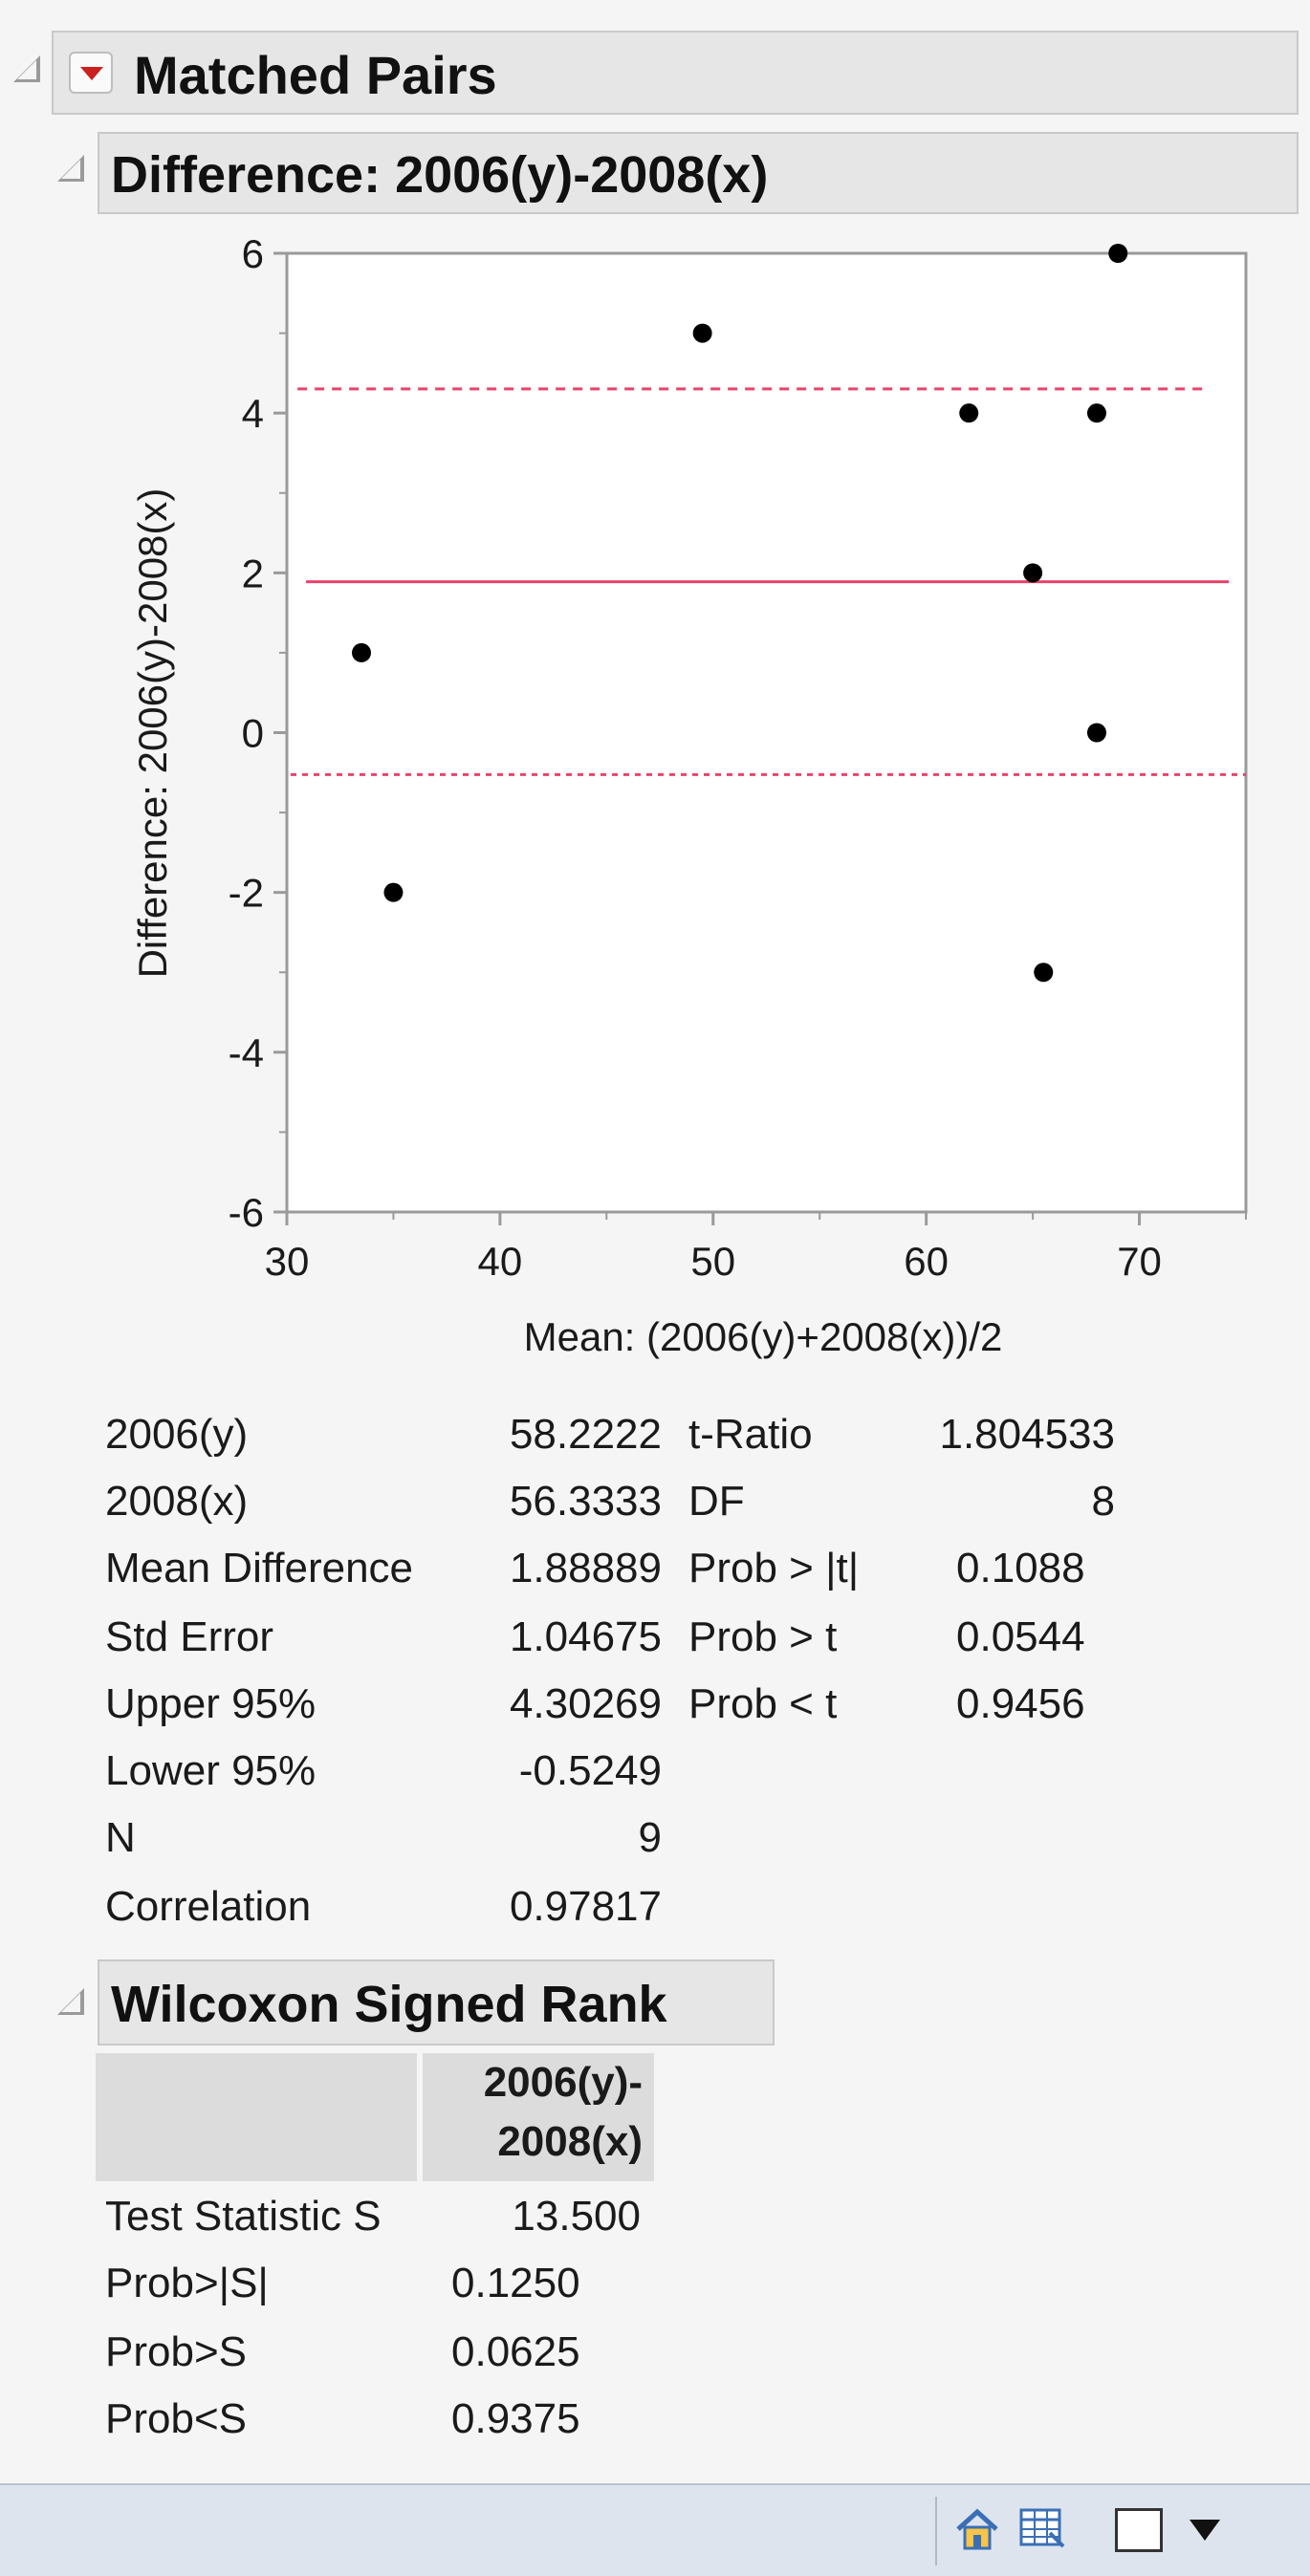  I want to click on wilcoxon-row-label: Prob>|S|, so click(187, 2283).